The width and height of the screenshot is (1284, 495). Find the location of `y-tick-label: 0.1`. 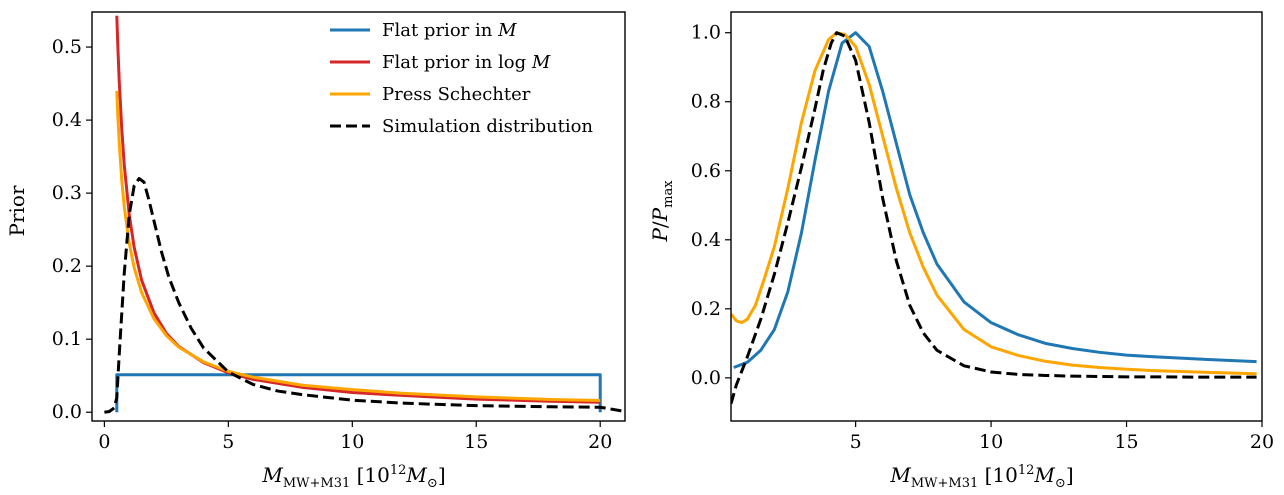

y-tick-label: 0.1 is located at coordinates (67, 339).